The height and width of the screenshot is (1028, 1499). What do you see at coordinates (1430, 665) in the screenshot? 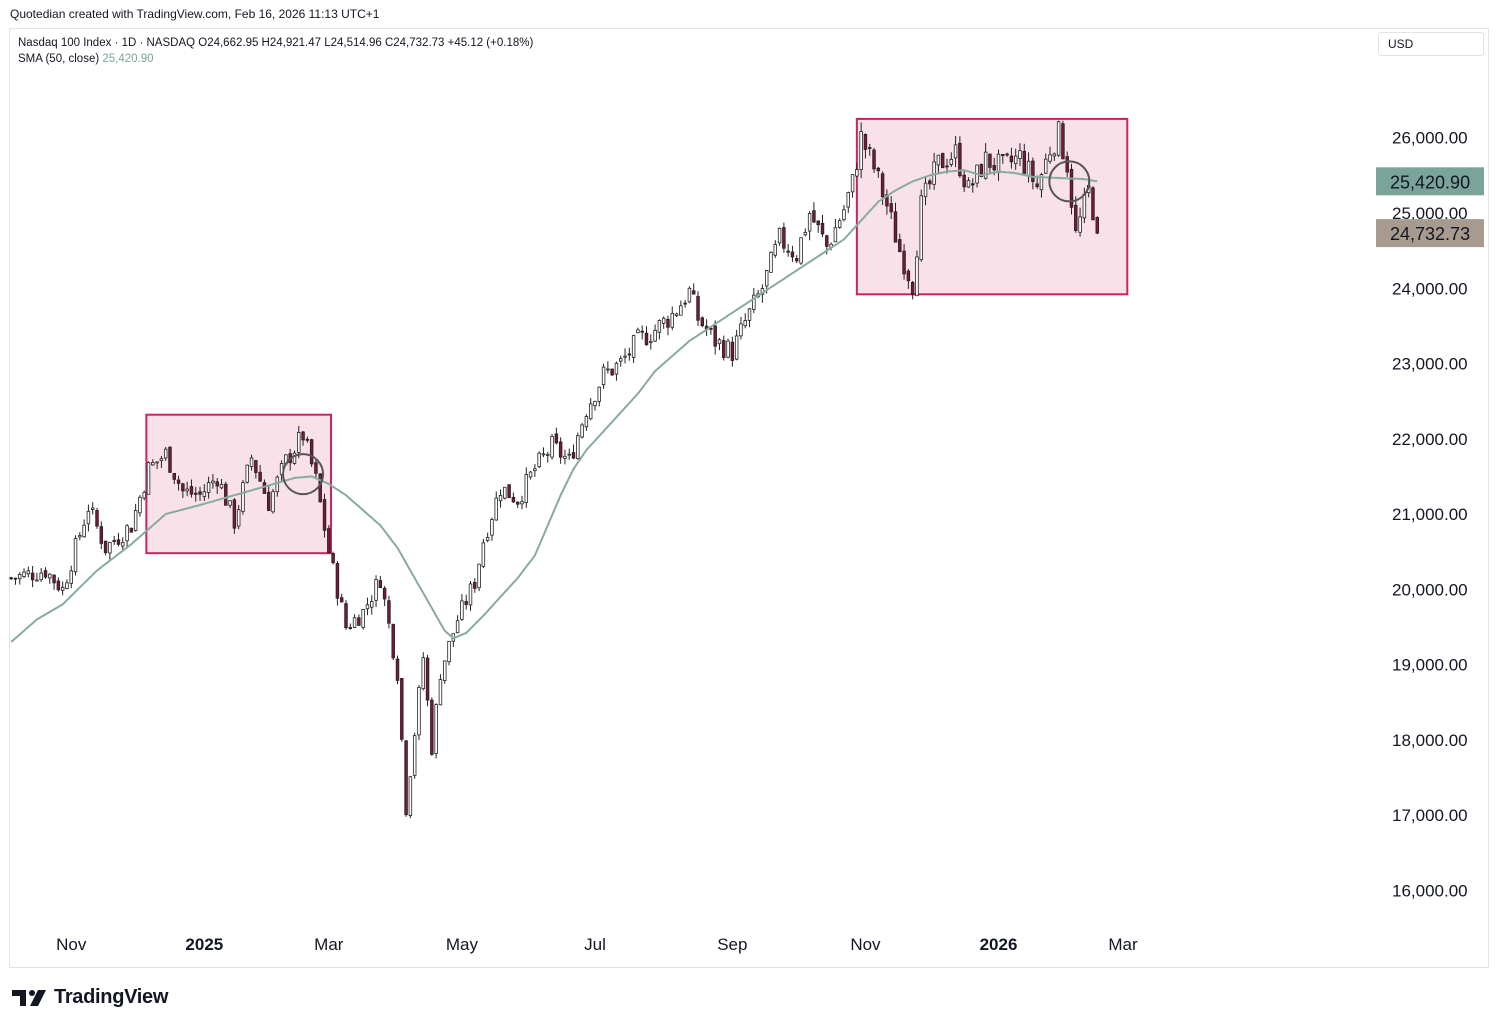
I see `y-tick-label: 19,000.00` at bounding box center [1430, 665].